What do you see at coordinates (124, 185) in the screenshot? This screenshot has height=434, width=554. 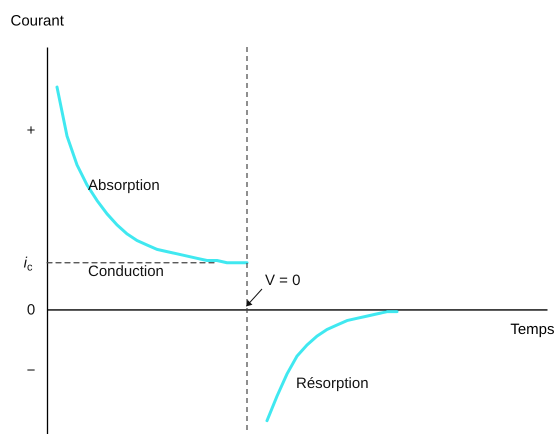 I see `series-label: Absorption` at bounding box center [124, 185].